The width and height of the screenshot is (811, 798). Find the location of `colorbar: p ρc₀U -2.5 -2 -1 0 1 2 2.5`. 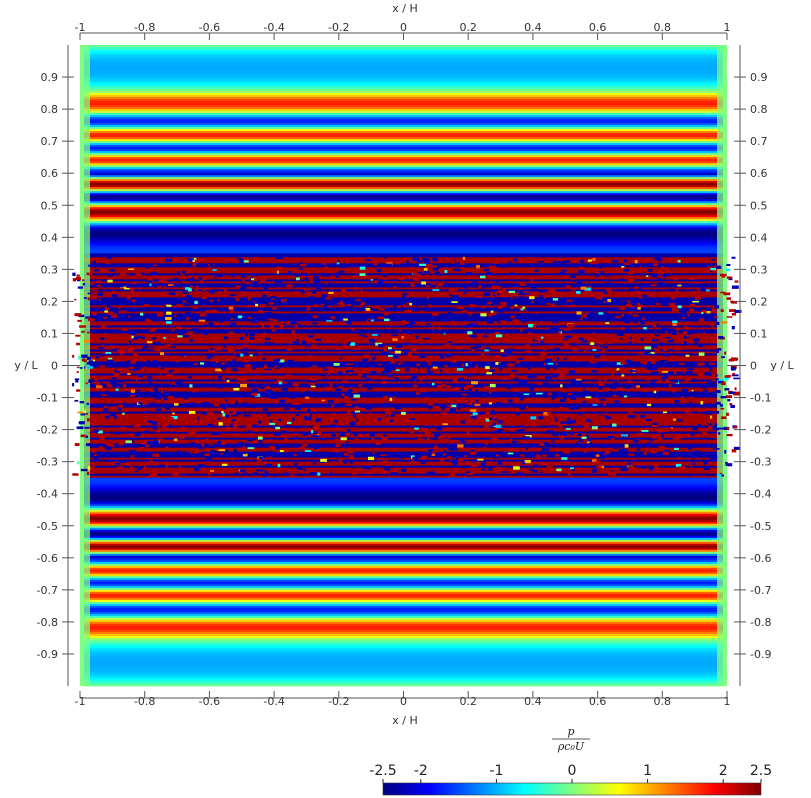

colorbar: p ρc₀U -2.5 -2 -1 0 1 2 2.5 is located at coordinates (570, 760).